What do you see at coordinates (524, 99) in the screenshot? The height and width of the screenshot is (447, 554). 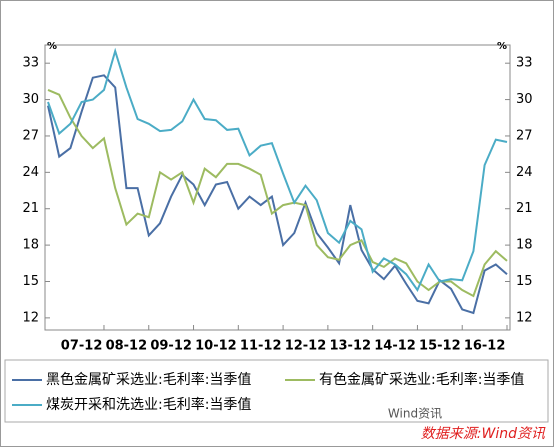 I see `y2-tick-label: 30` at bounding box center [524, 99].